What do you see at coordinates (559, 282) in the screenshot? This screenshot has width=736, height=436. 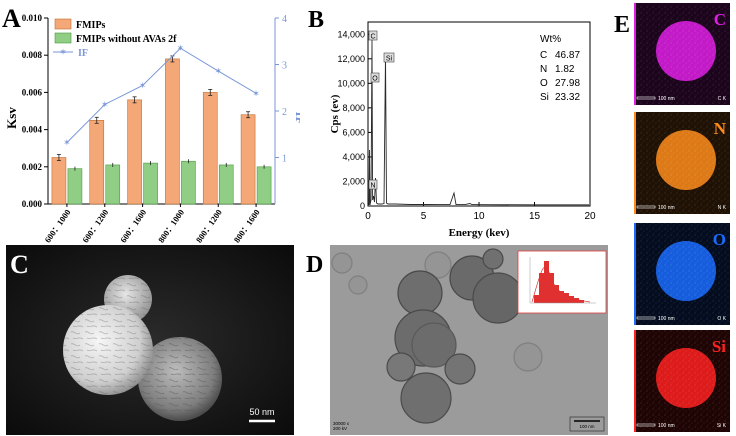 I see `histogram-bars` at bounding box center [559, 282].